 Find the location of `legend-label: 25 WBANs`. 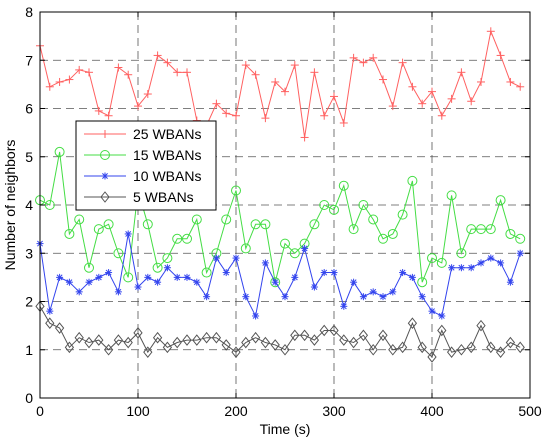

legend-label: 25 WBANs is located at coordinates (167, 134).